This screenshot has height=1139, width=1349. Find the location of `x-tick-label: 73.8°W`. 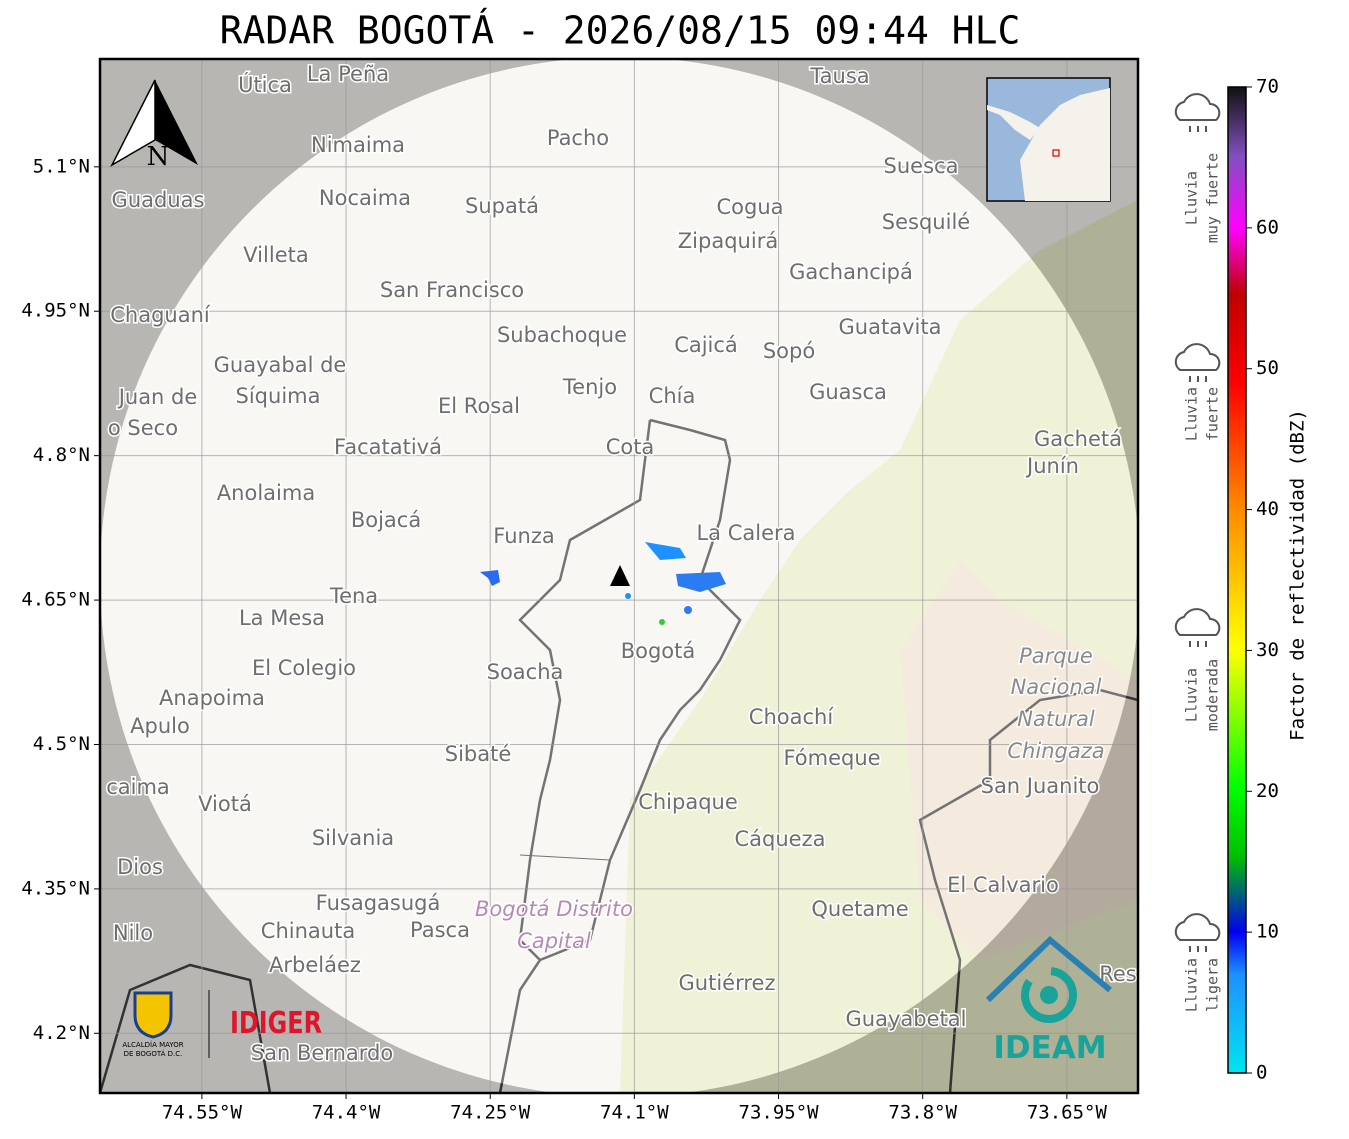

x-tick-label: 73.8°W is located at coordinates (922, 1113).